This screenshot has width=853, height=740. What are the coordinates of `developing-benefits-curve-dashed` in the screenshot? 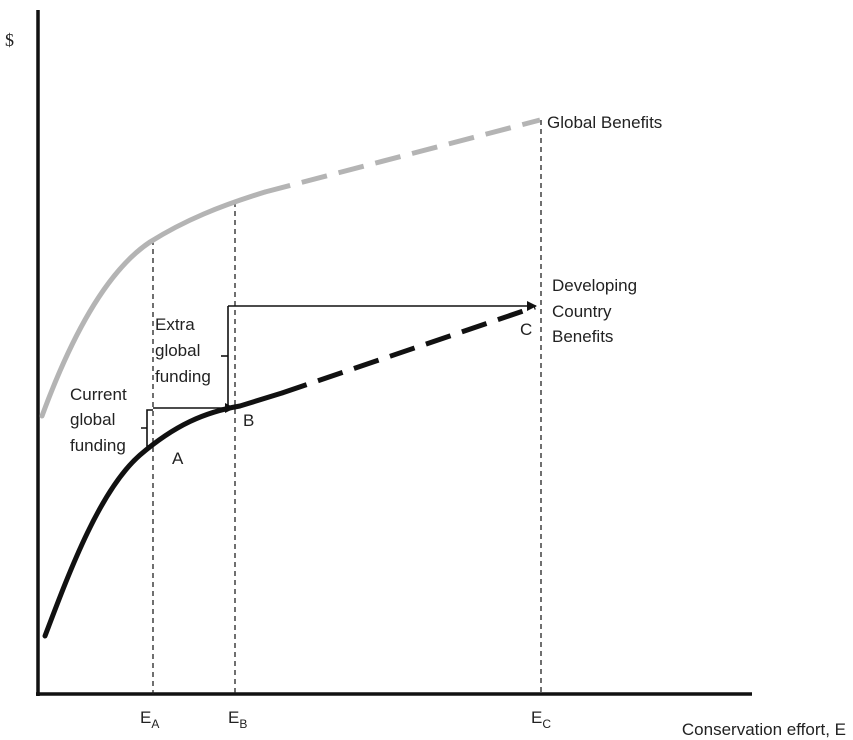 It's located at (408, 350).